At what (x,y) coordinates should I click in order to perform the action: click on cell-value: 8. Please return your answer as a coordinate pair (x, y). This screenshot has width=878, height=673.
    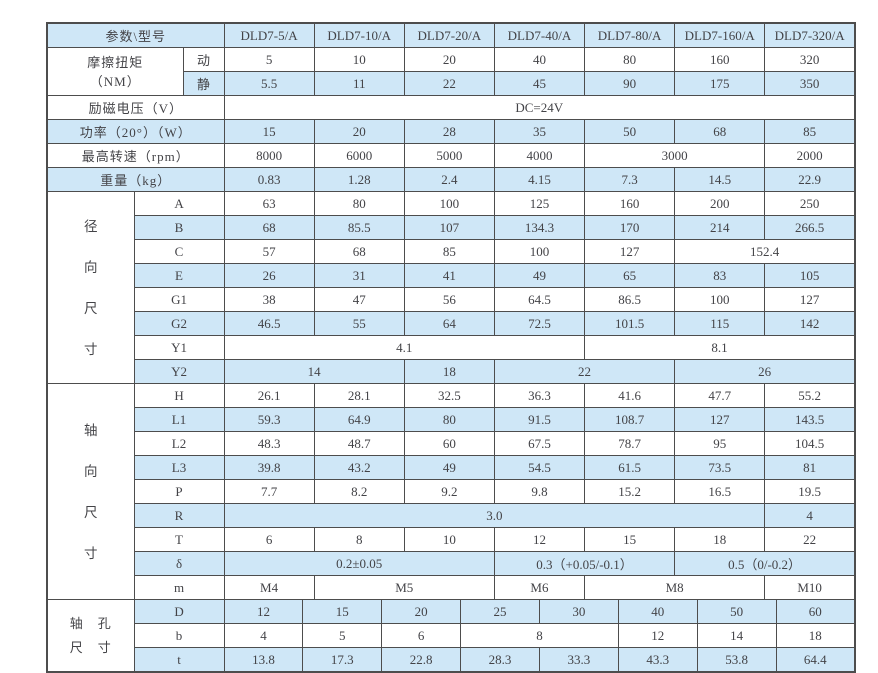
    Looking at the image, I should click on (359, 539).